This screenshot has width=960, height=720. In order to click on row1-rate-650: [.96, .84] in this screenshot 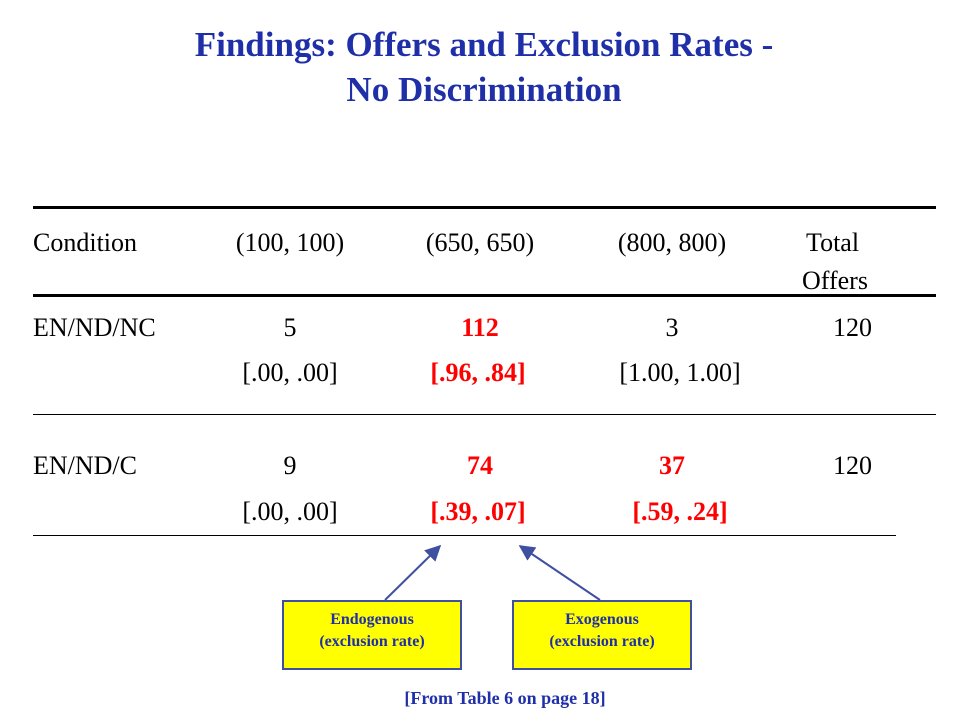, I will do `click(478, 372)`.